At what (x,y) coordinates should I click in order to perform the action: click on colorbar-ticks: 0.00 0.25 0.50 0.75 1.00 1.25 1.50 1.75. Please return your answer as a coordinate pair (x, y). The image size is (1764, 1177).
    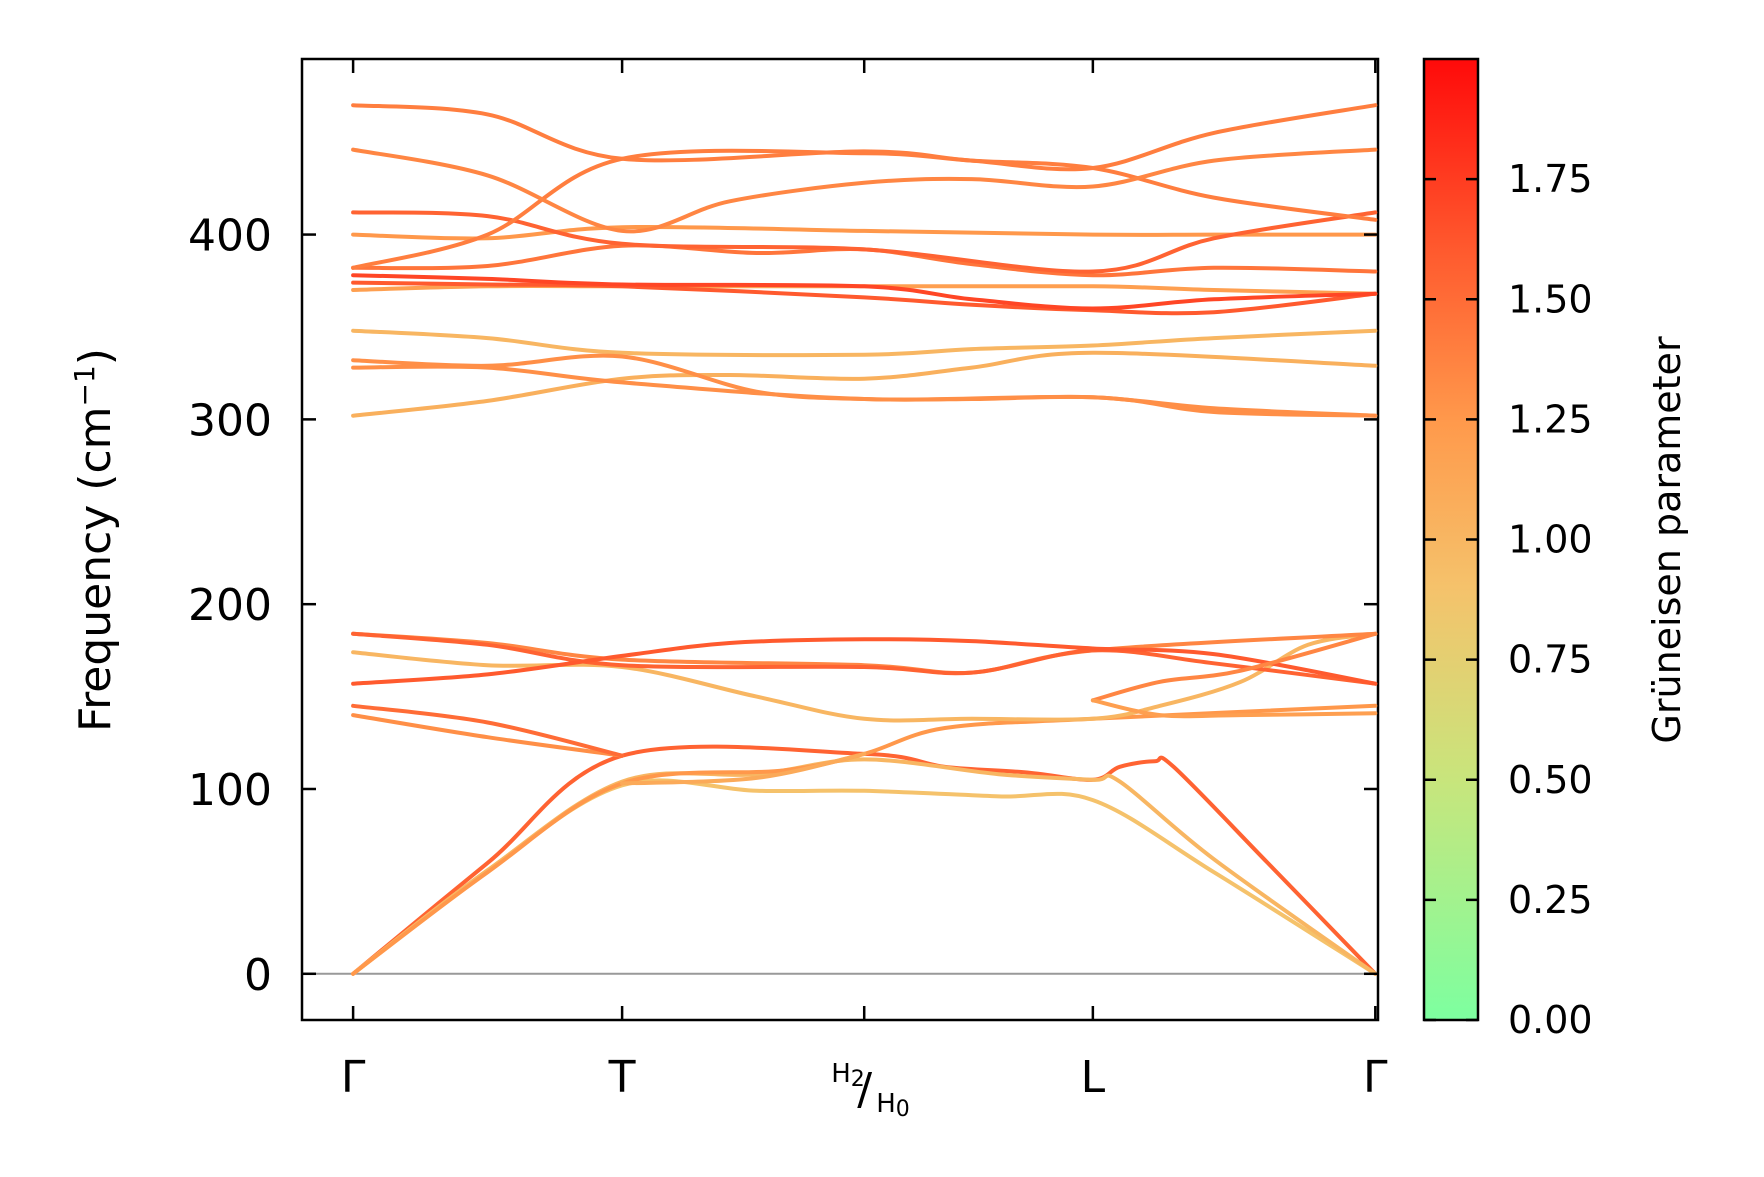
    Looking at the image, I should click on (1508, 599).